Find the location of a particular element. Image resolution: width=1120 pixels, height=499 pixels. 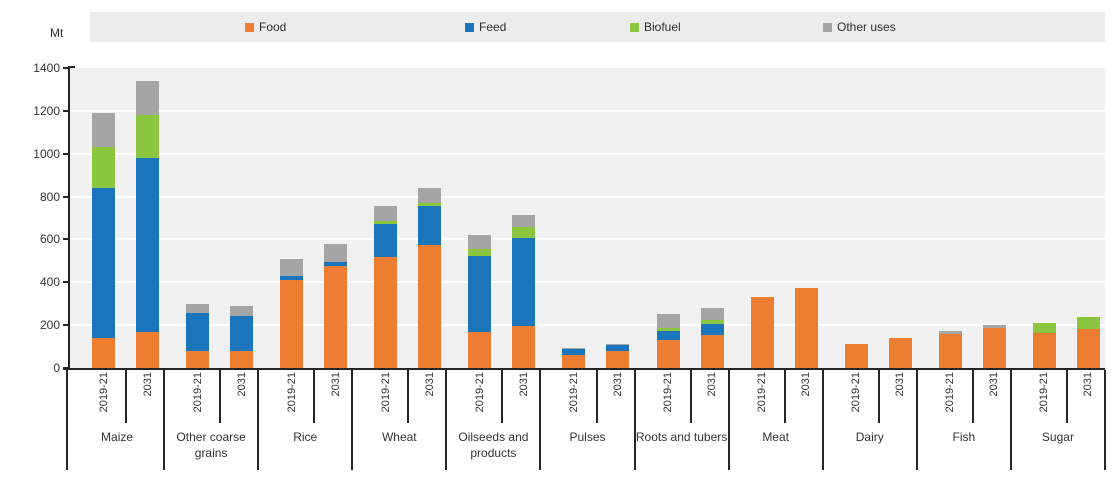

stacked-bar-sugar-2031 is located at coordinates (1088, 342).